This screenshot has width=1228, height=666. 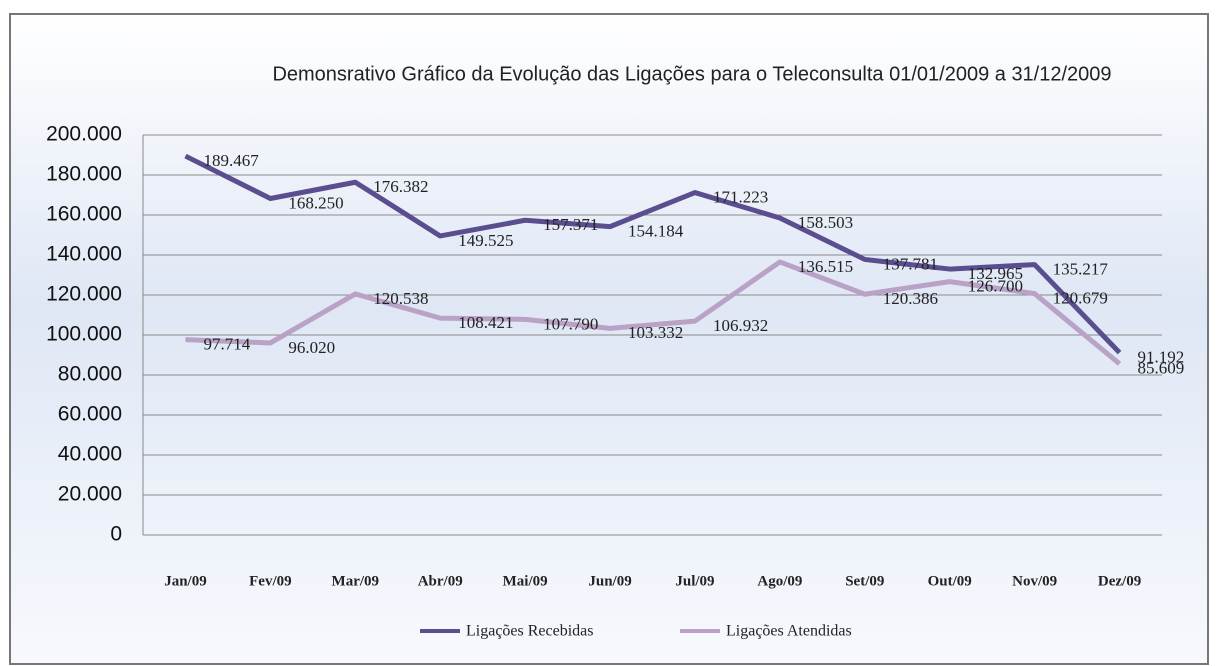 I want to click on legend-label: Ligações Atendidas, so click(x=789, y=631).